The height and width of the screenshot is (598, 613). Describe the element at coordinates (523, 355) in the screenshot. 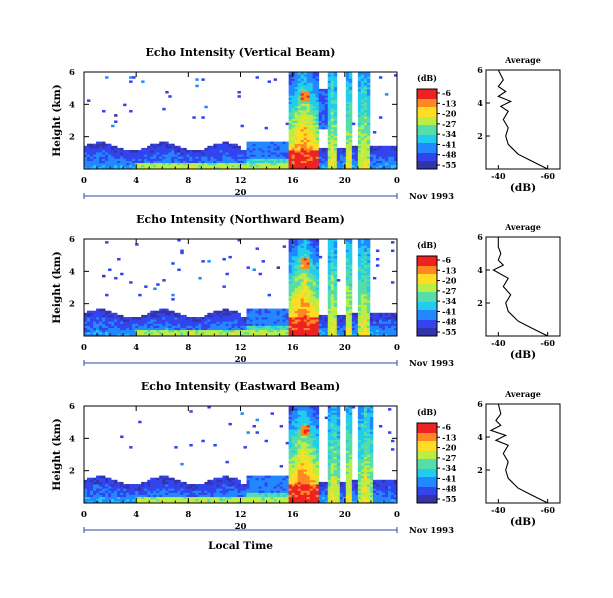

I see `profile-x-label: (dB)` at that location.